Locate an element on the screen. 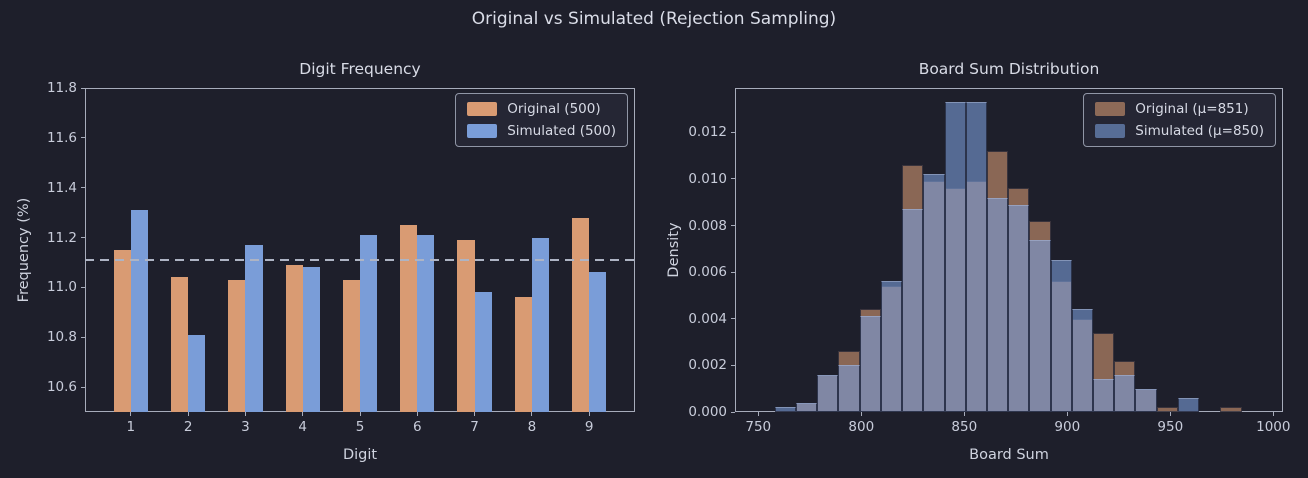 This screenshot has height=478, width=1308. legend-entry: Simulated (μ=850) is located at coordinates (1179, 131).